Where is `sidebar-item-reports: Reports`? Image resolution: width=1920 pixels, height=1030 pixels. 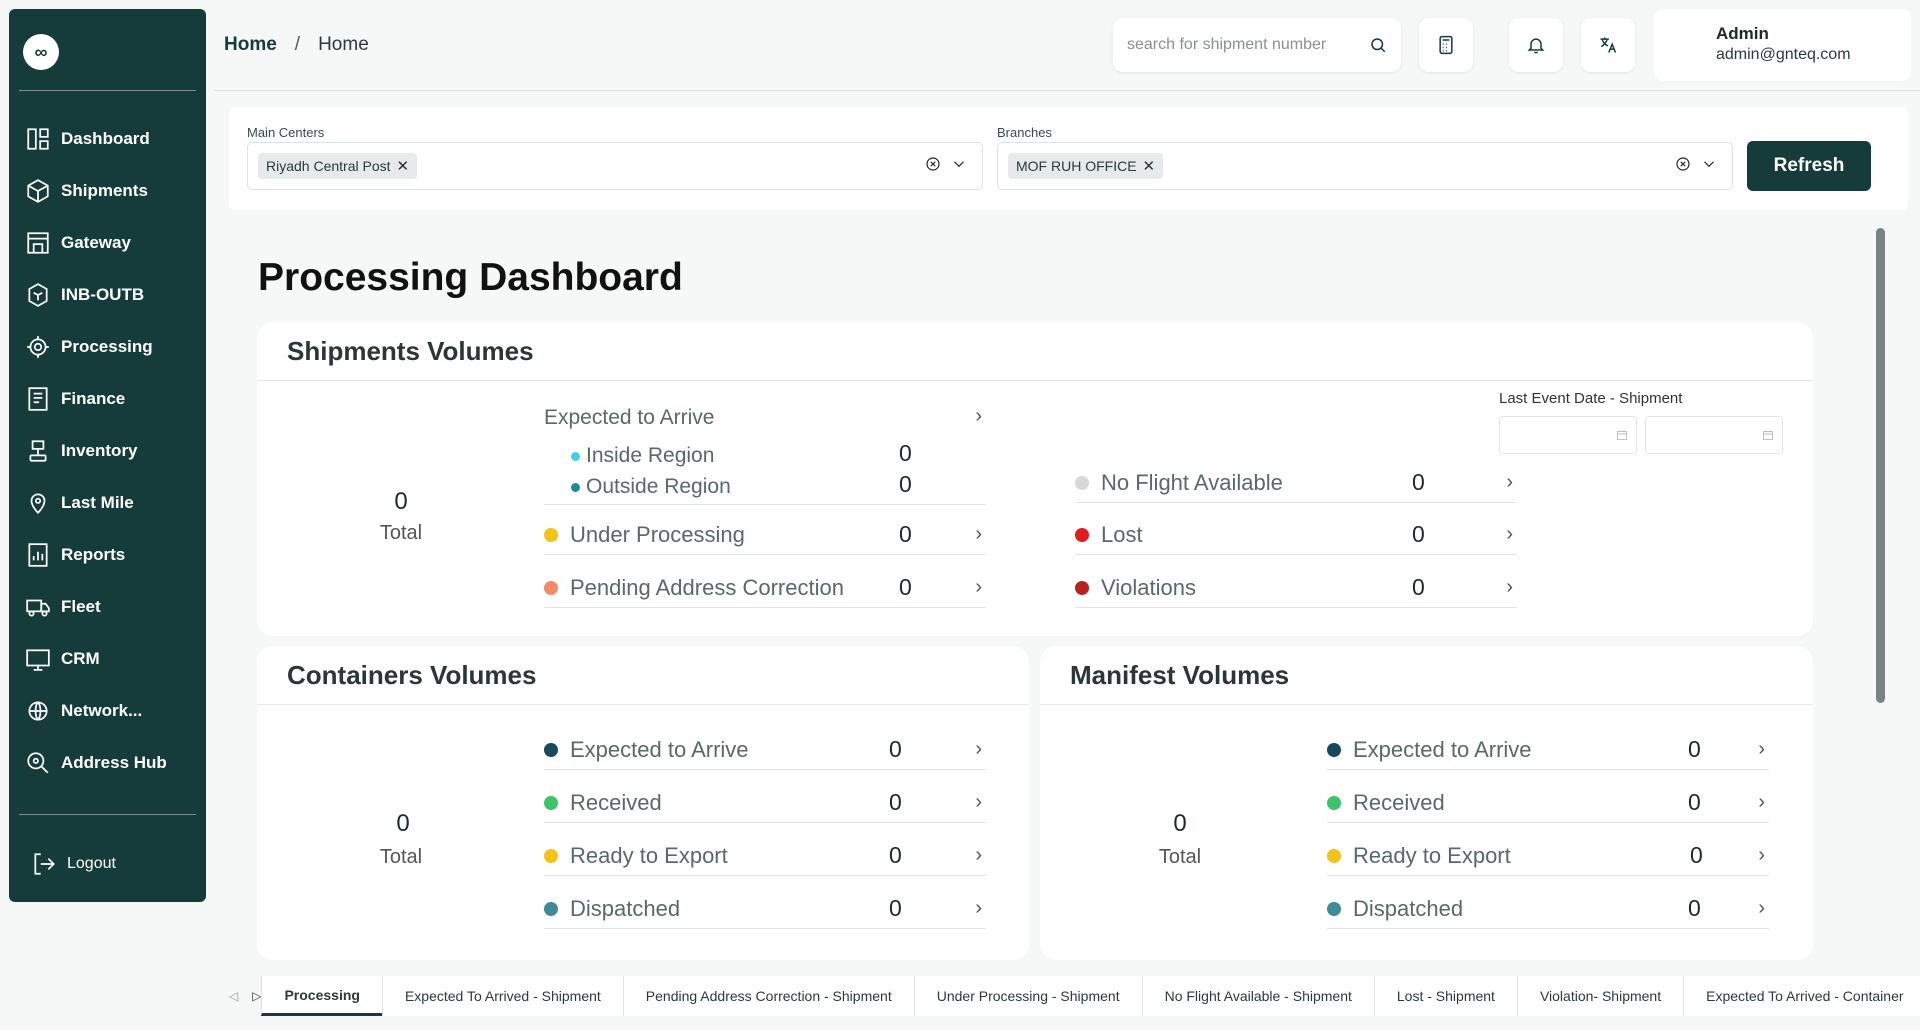
sidebar-item-reports: Reports is located at coordinates (112, 555).